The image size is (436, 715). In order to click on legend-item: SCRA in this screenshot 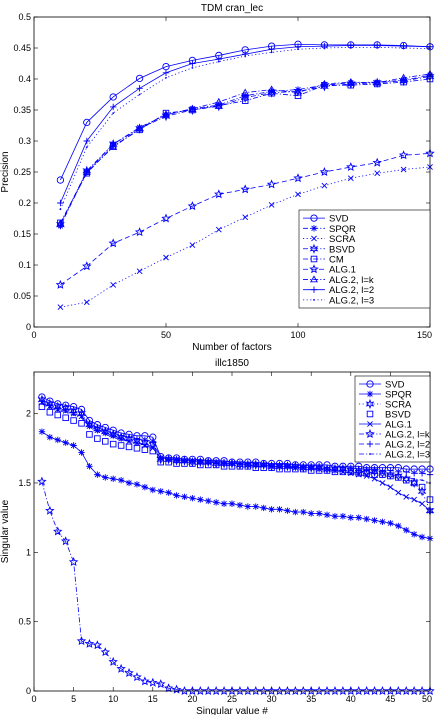, I will do `click(385, 404)`.